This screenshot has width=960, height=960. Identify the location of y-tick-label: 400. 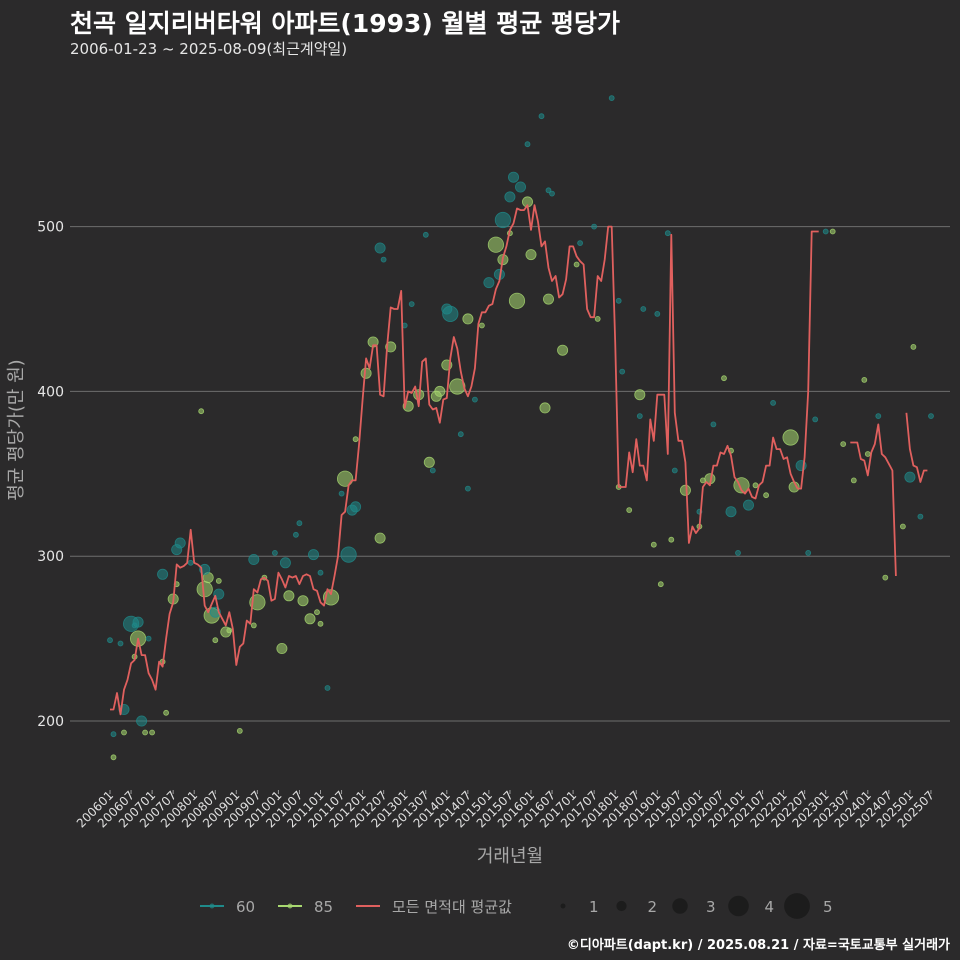
(50, 392).